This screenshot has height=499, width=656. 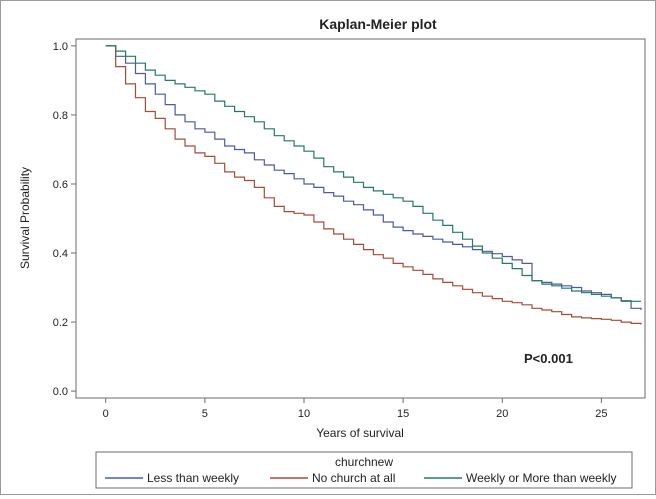 I want to click on y-tick-label: 0.4, so click(x=60, y=254).